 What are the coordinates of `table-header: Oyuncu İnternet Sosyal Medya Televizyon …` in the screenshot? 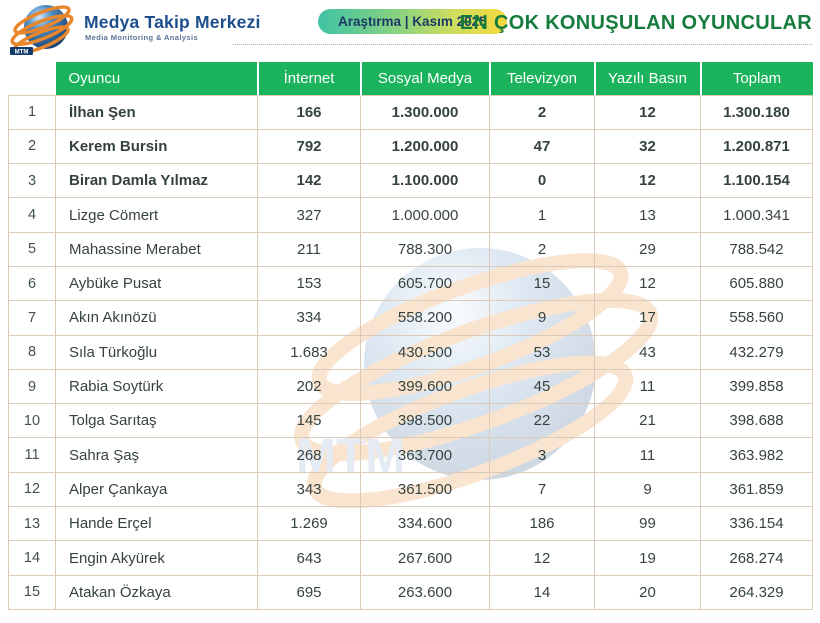 It's located at (411, 78).